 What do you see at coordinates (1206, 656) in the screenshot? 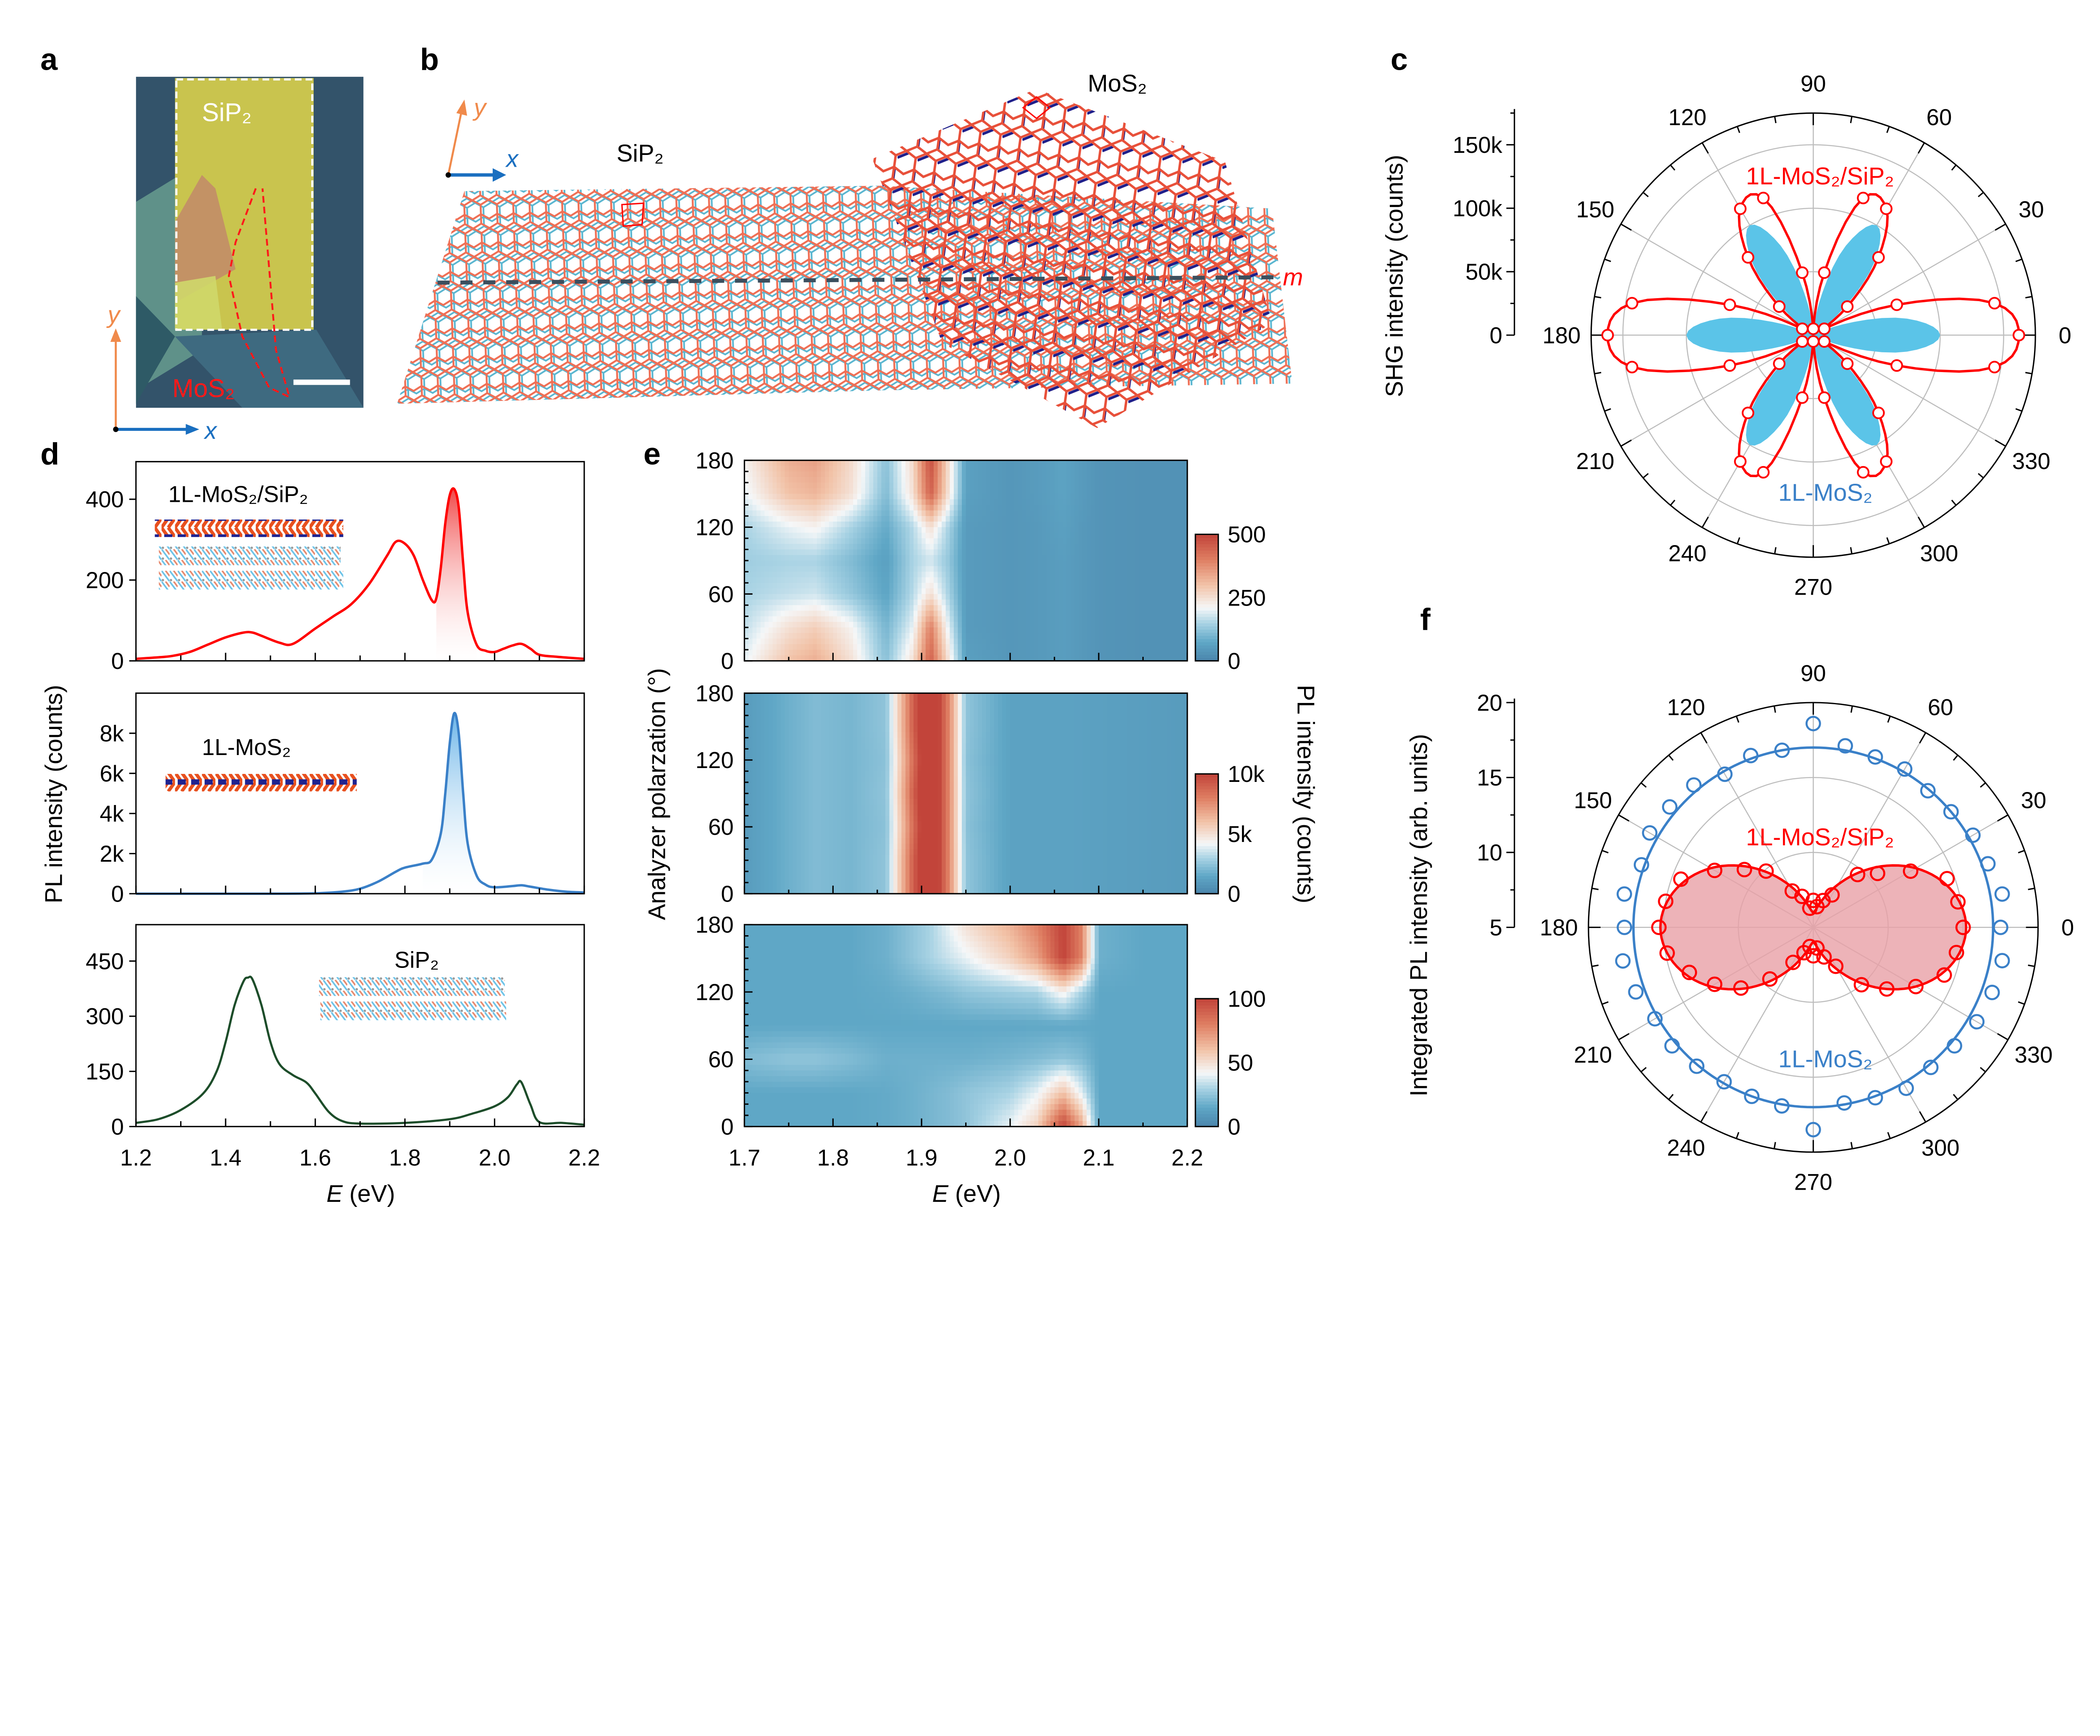
I see `colorbar-swatch` at bounding box center [1206, 656].